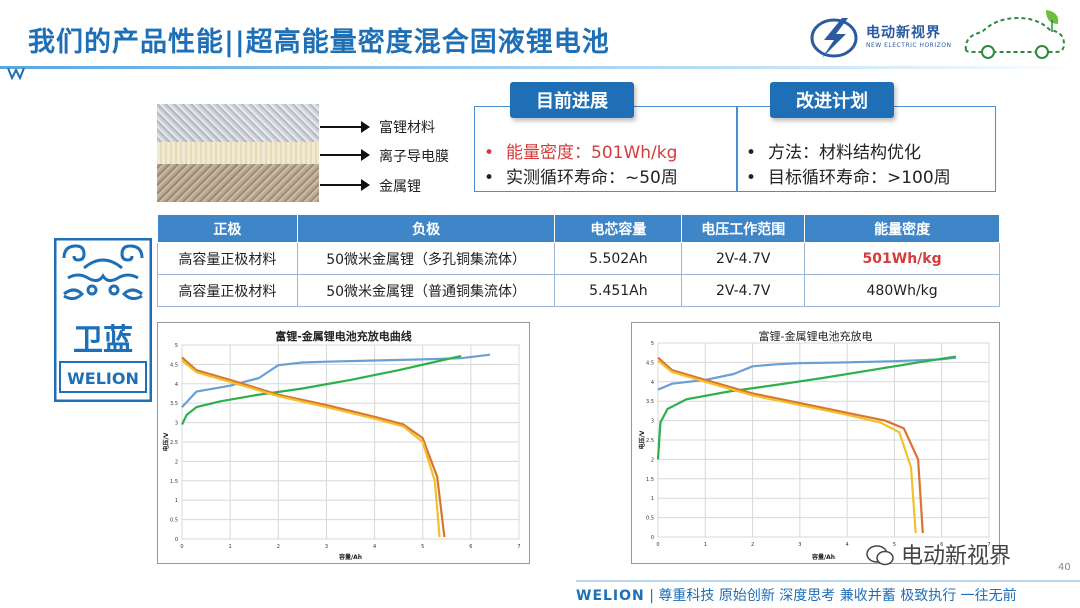 This screenshot has height=608, width=1080. I want to click on layer-label: 离子导电膜, so click(414, 157).